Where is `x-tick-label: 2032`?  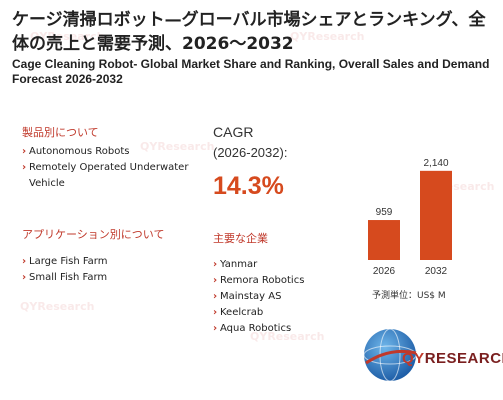 x-tick-label: 2032 is located at coordinates (436, 271).